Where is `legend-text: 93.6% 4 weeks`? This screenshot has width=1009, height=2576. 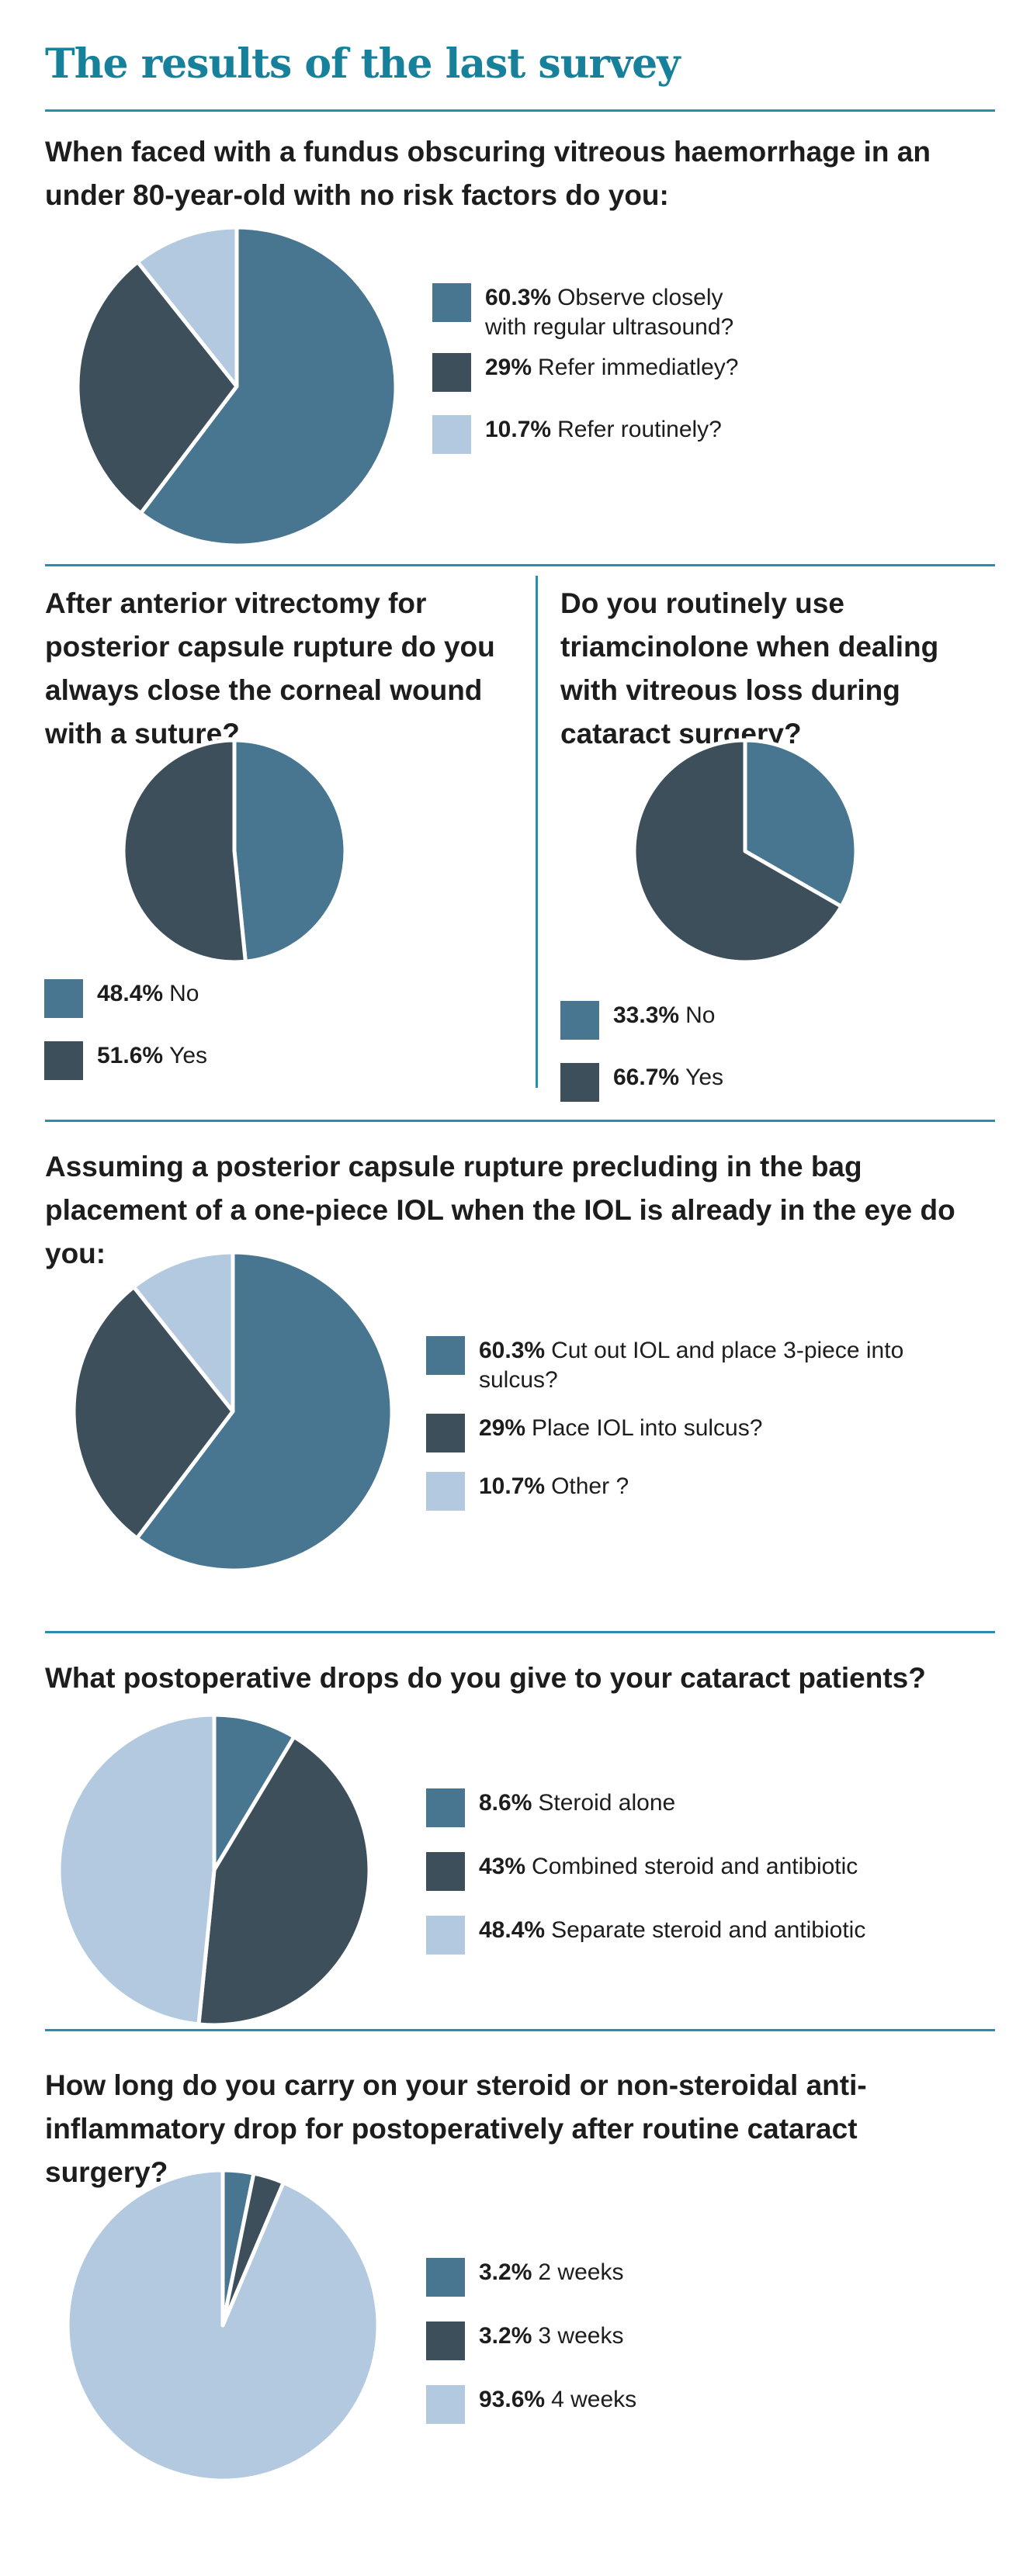
legend-text: 93.6% 4 weeks is located at coordinates (557, 2400).